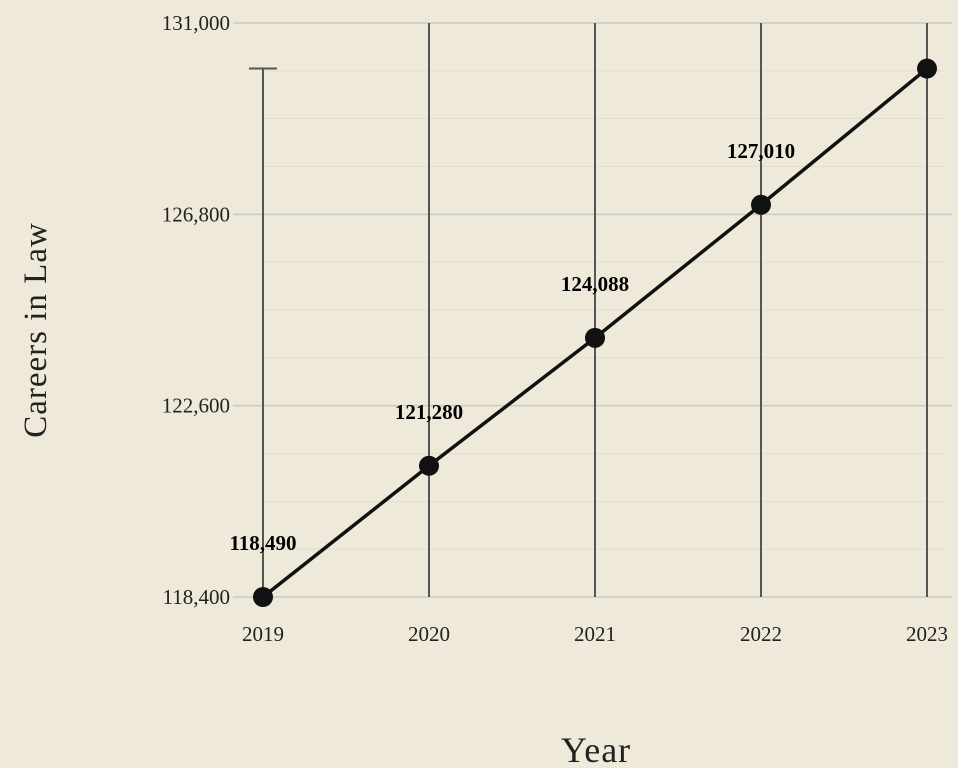 This screenshot has width=958, height=768. I want to click on x-axis-ticks: 2019 2020 2021 2022 2023, so click(595, 634).